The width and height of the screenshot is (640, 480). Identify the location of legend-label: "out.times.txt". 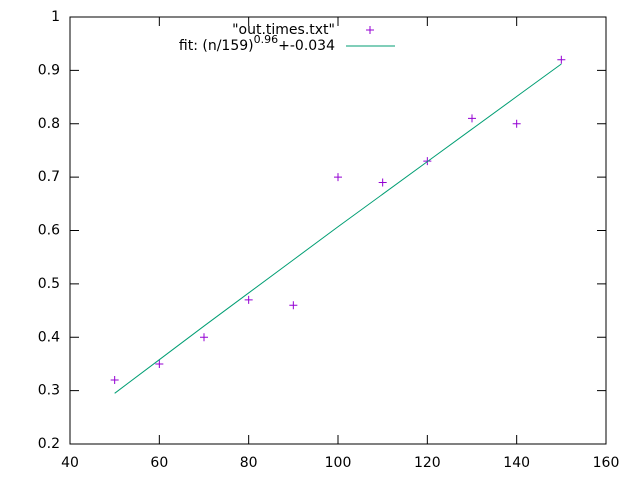
(283, 30).